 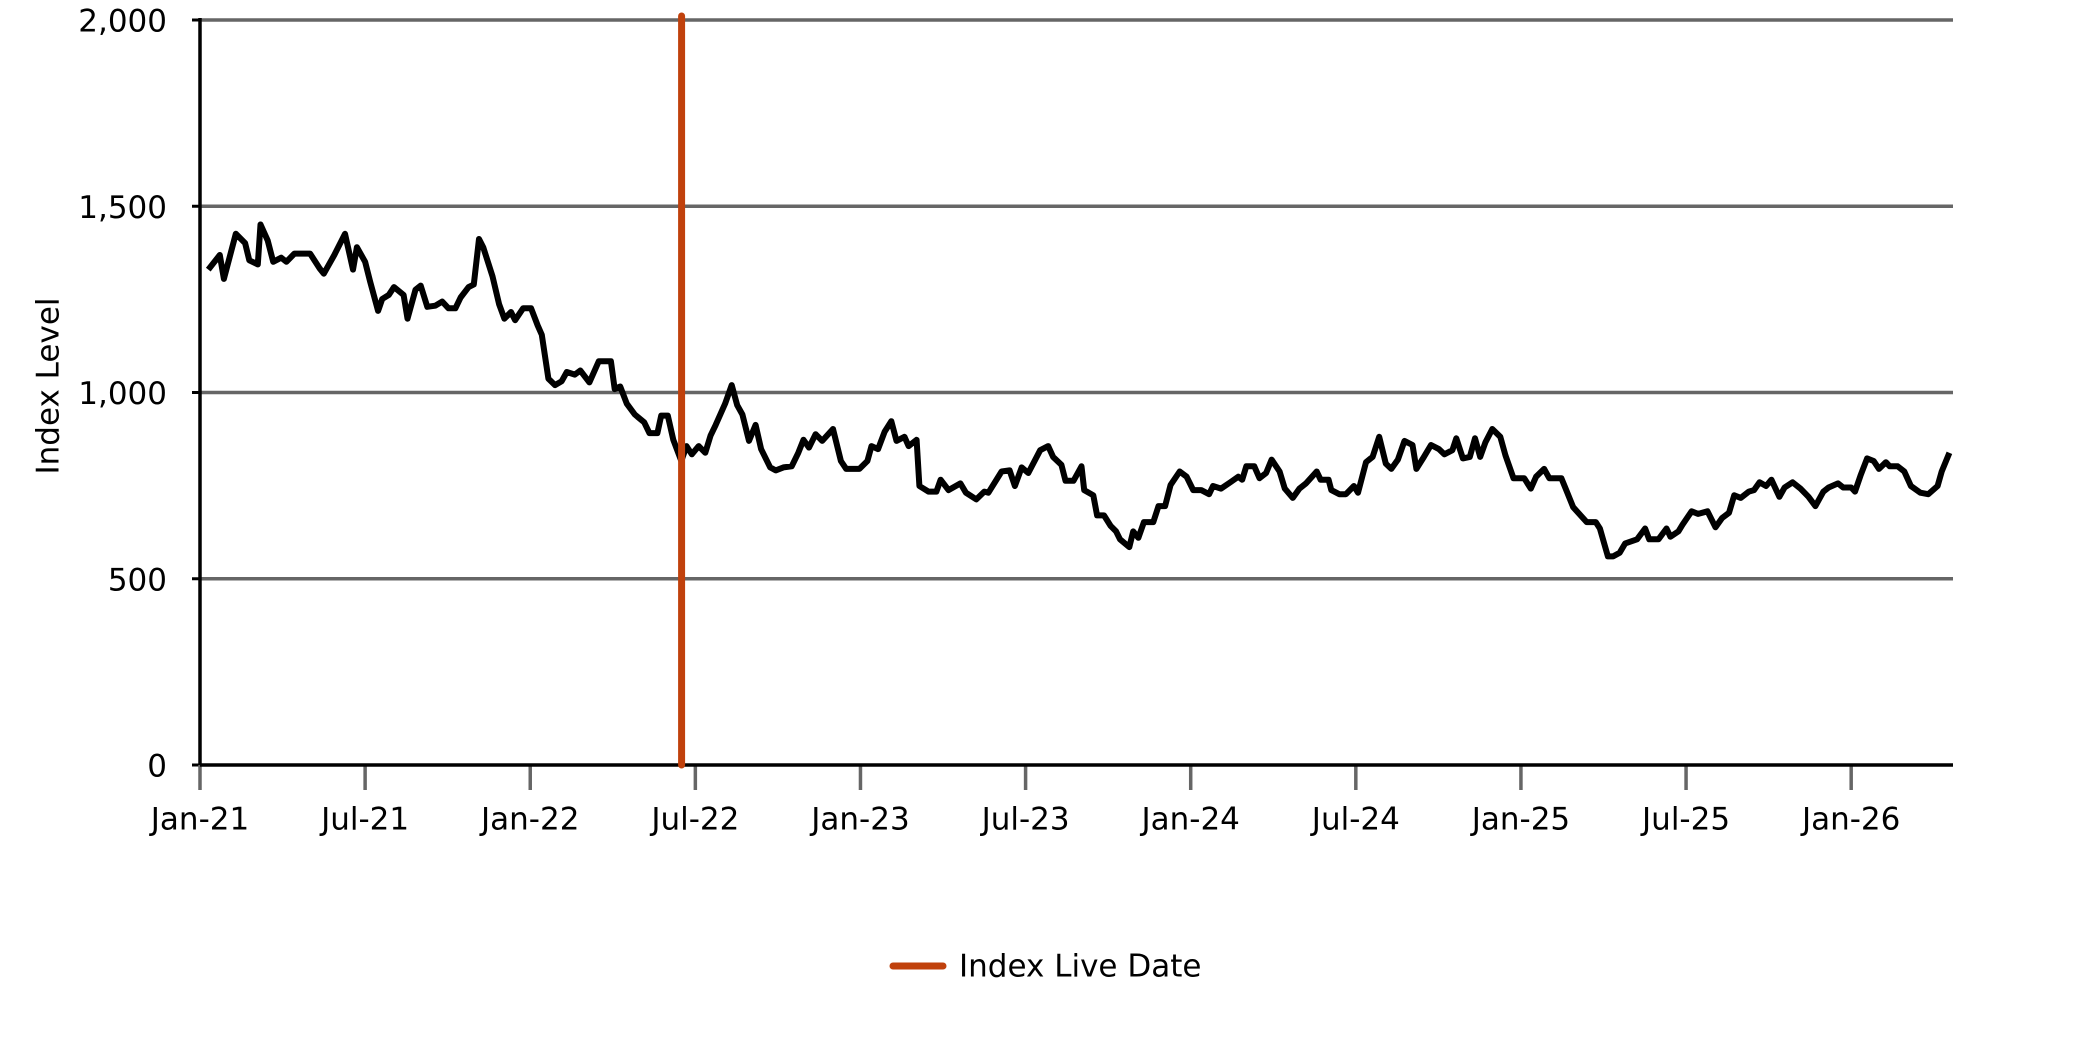 What do you see at coordinates (529, 820) in the screenshot?
I see `x-tick-label: Jan-22` at bounding box center [529, 820].